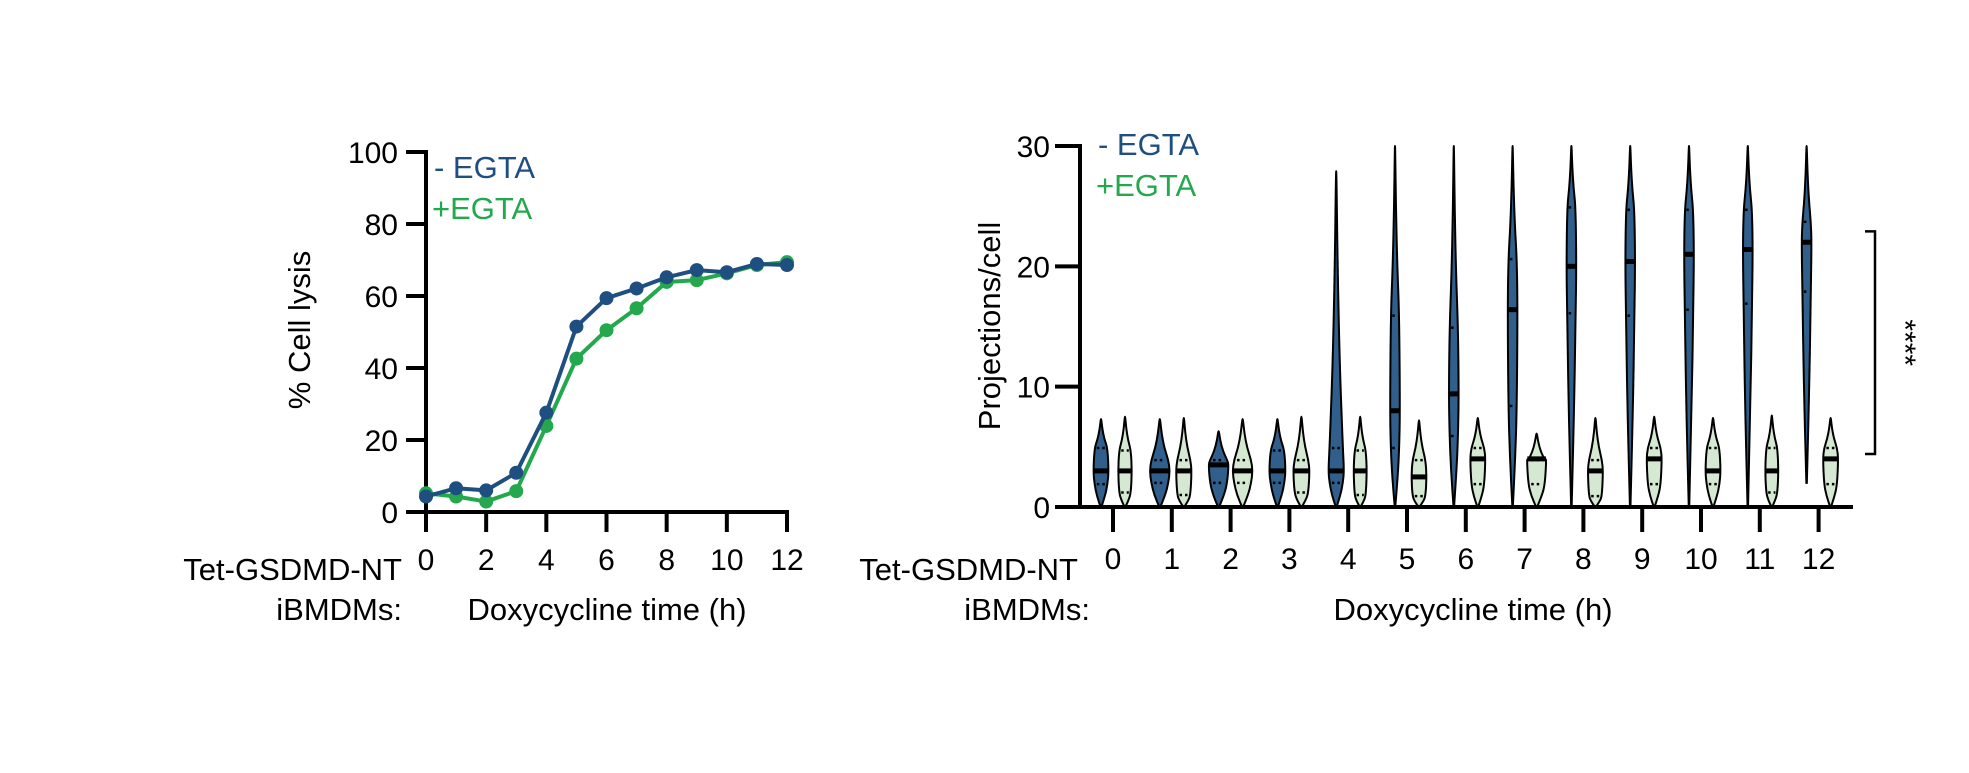  I want to click on series-minus-egta, so click(606, 380).